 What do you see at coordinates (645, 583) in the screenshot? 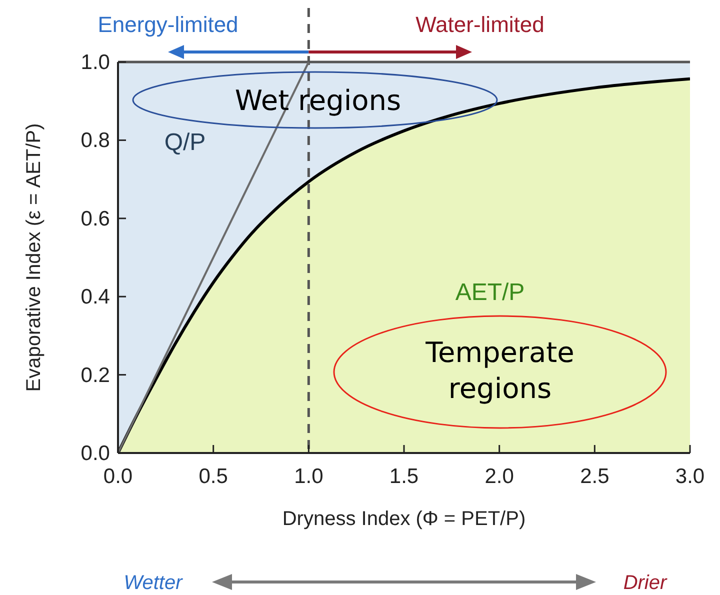
I see `text: Drier` at bounding box center [645, 583].